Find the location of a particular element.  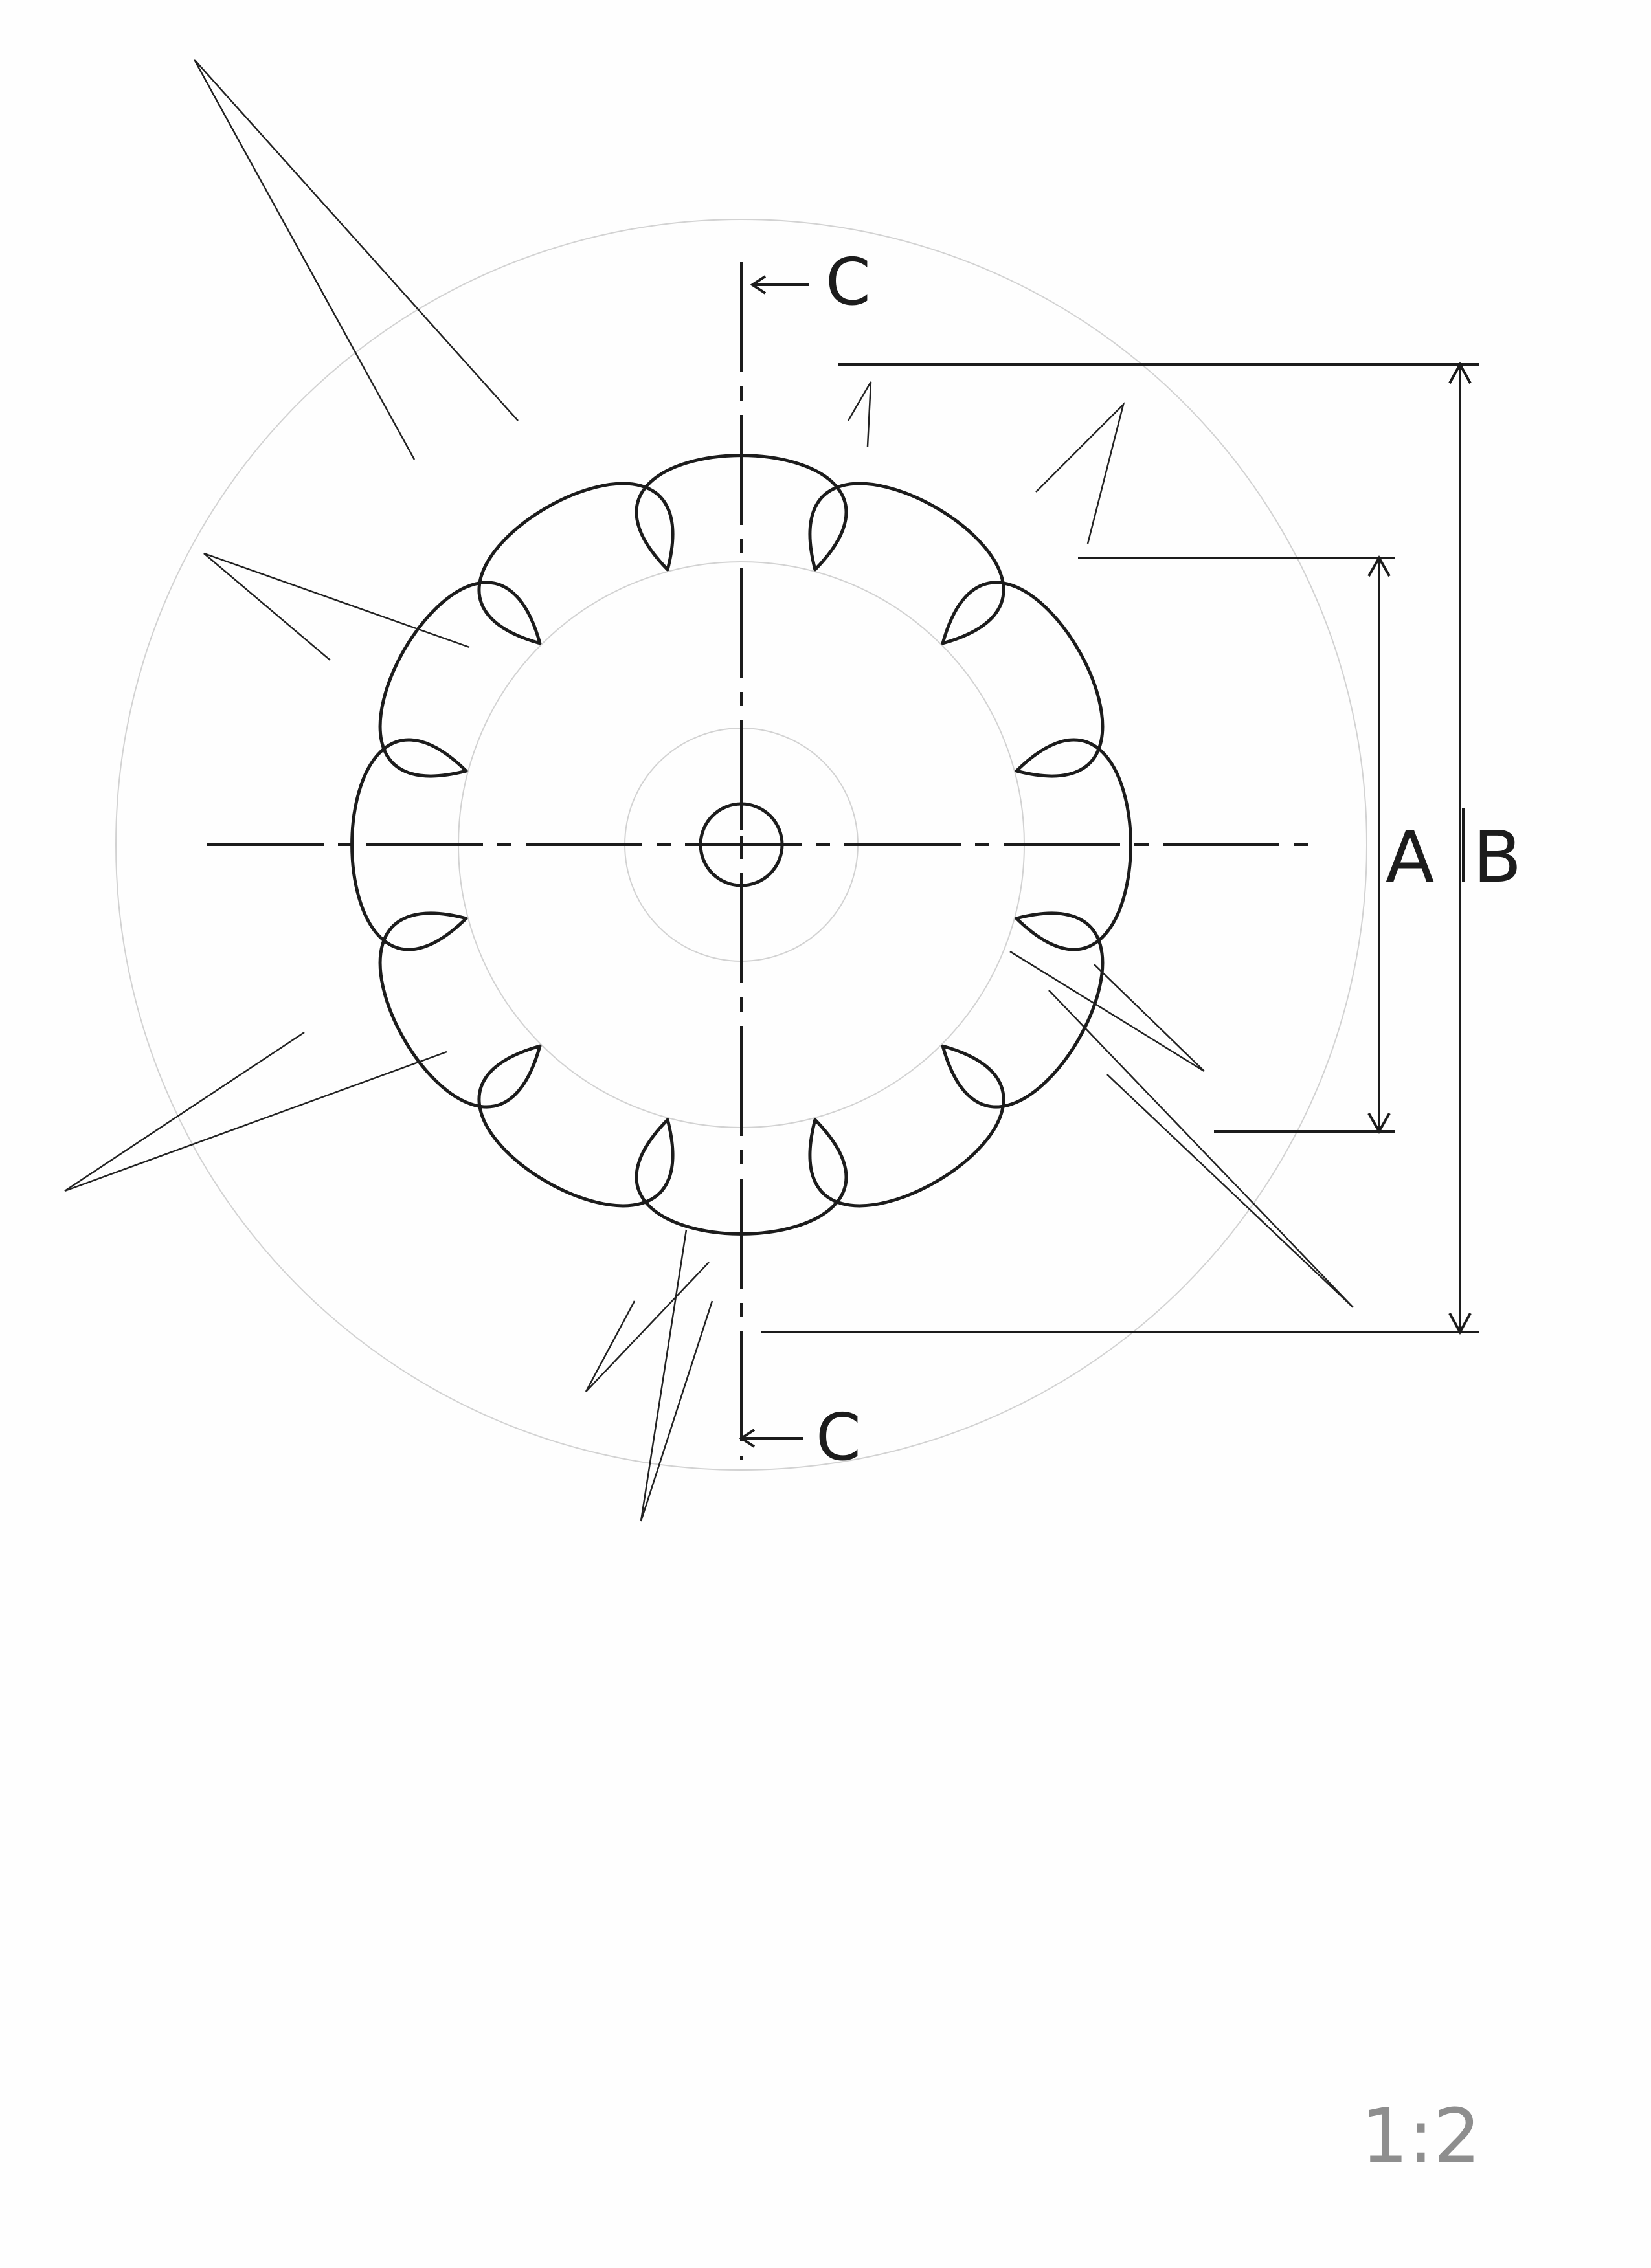

dimension-a is located at coordinates (1236, 845).